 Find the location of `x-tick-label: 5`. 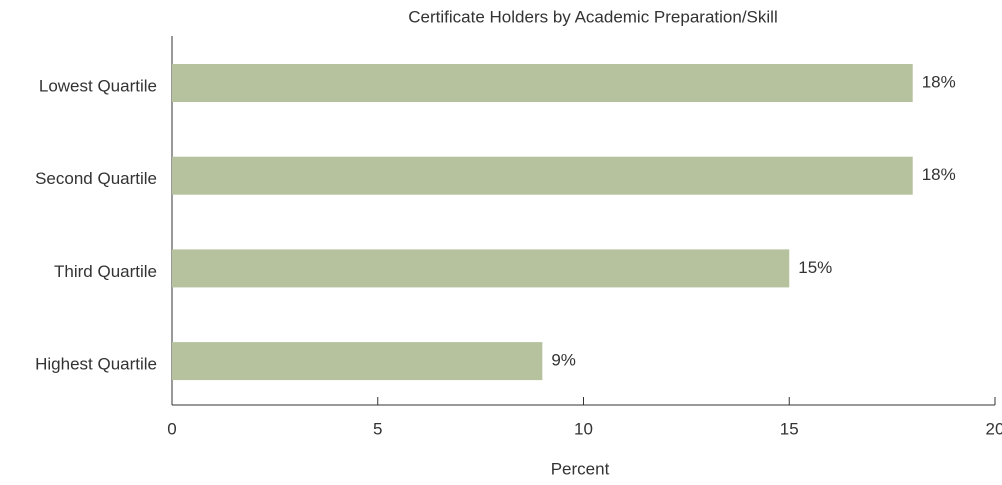

x-tick-label: 5 is located at coordinates (377, 428).